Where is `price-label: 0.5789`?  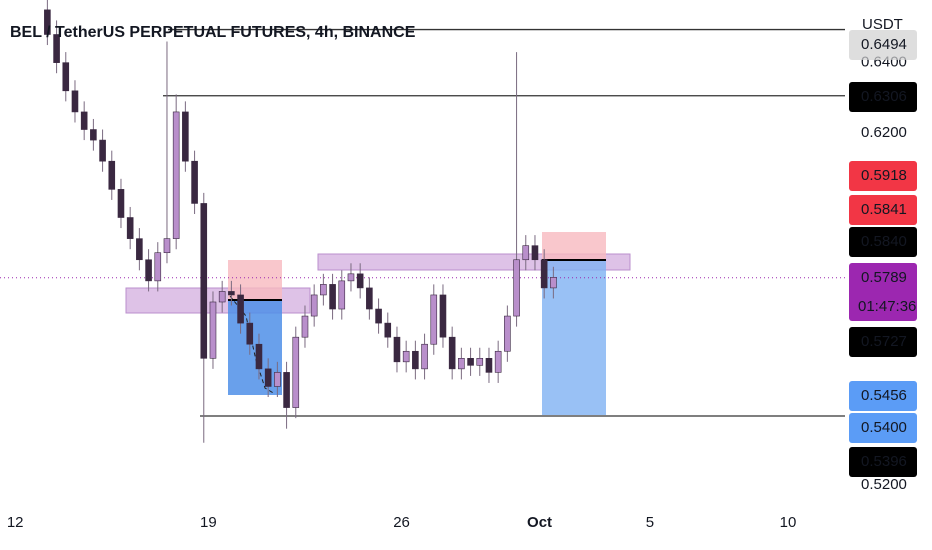
price-label: 0.5789 is located at coordinates (884, 277).